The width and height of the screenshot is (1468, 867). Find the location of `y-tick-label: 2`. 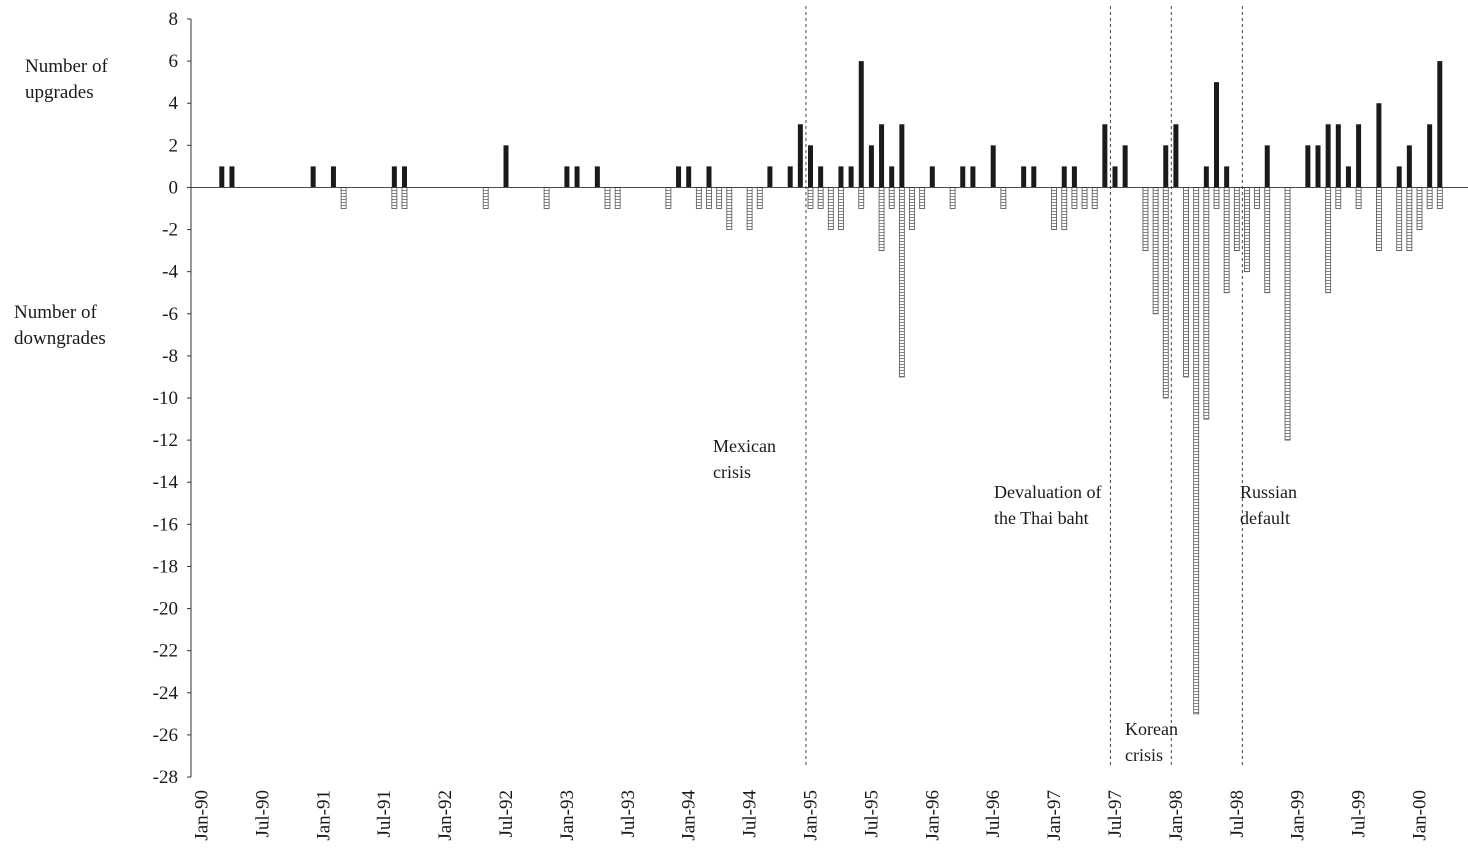

y-tick-label: 2 is located at coordinates (174, 145).